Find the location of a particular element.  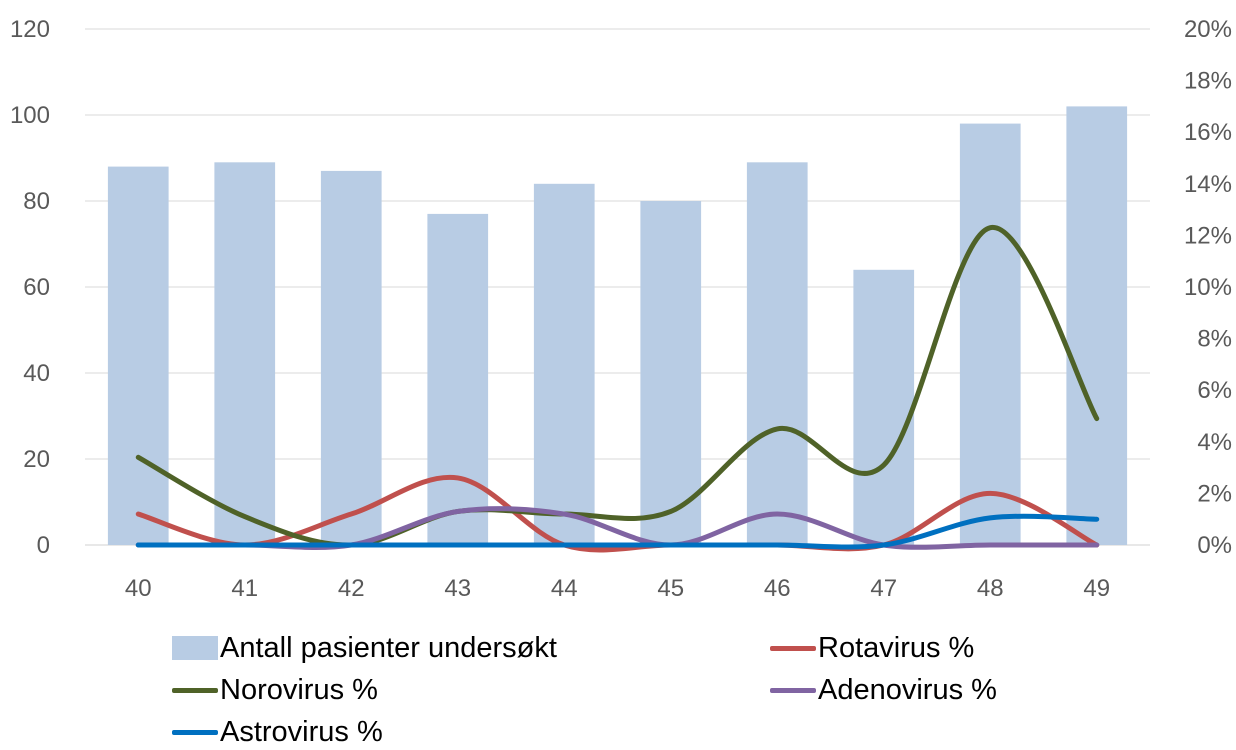

right-tick-label: 10% is located at coordinates (1208, 287).